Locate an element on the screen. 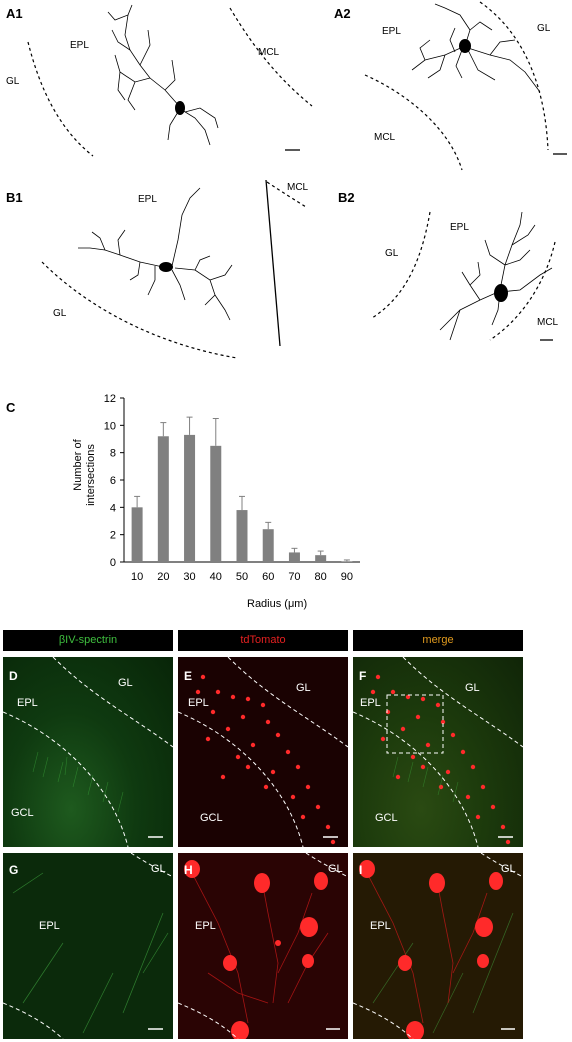  x-tick-label: 70 is located at coordinates (294, 577).